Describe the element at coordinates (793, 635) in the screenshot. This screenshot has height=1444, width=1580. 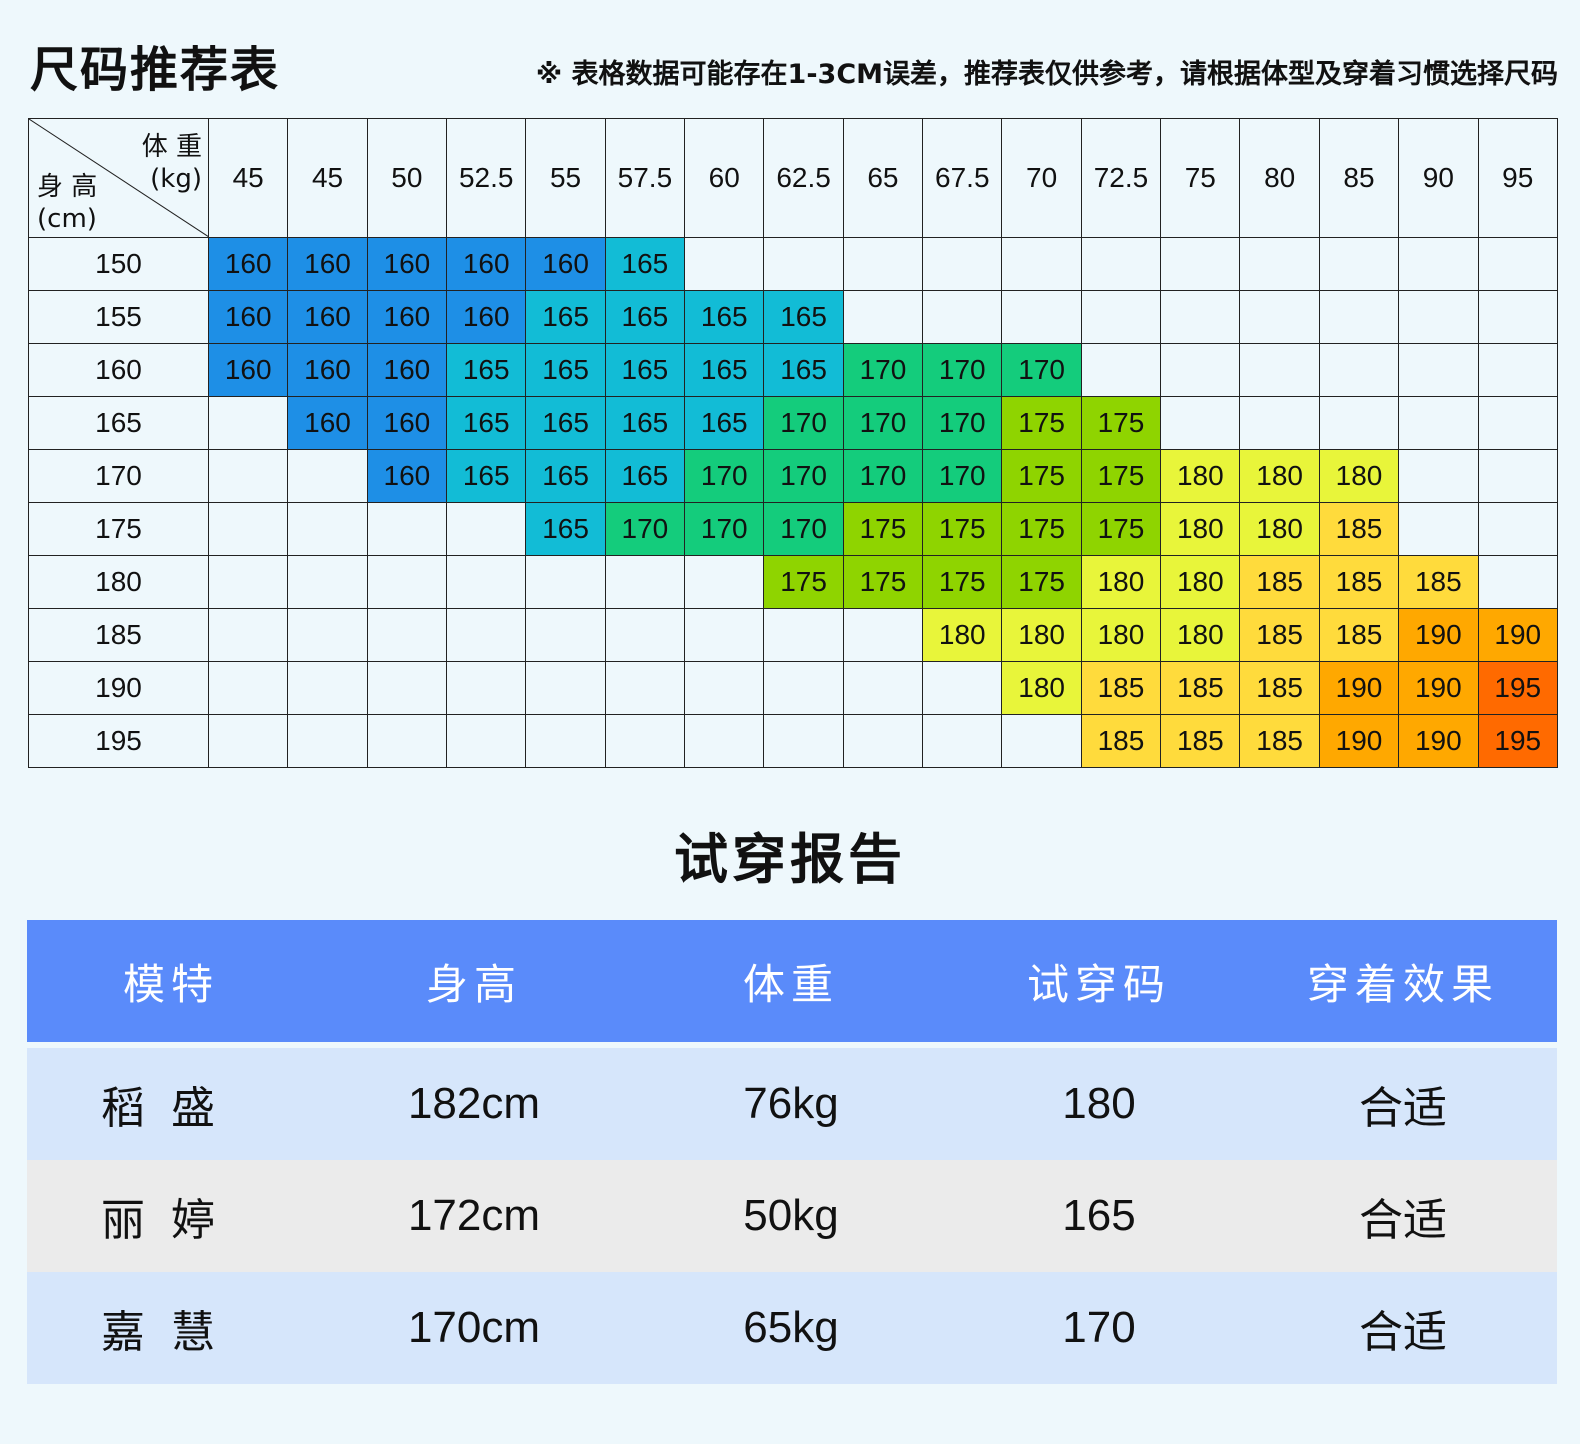
I see `size-row: 185 180 180 180 180 185 185 190 190` at that location.